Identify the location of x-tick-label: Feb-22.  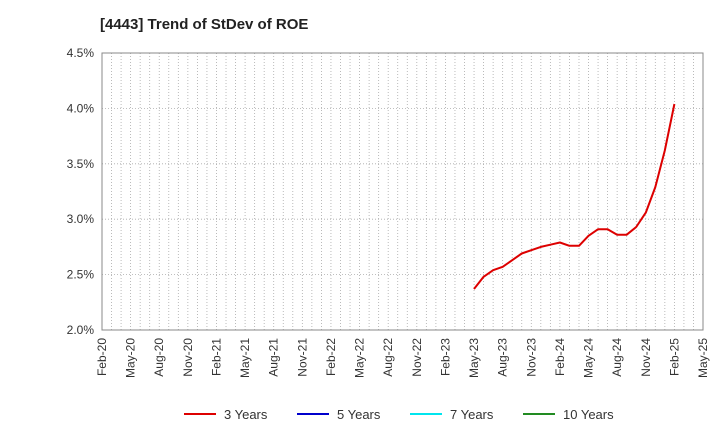
(331, 357).